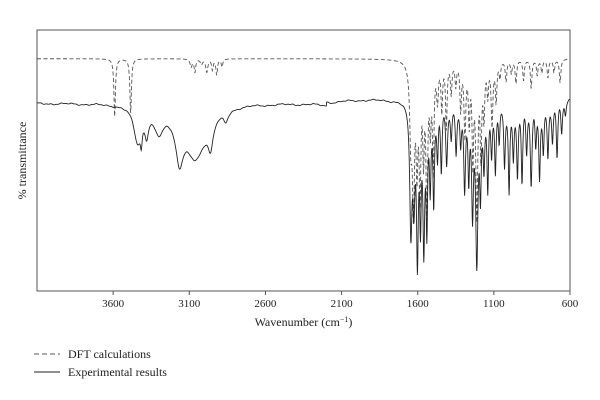 This screenshot has height=400, width=600. What do you see at coordinates (418, 304) in the screenshot?
I see `x-tick-label-1600: 1600` at bounding box center [418, 304].